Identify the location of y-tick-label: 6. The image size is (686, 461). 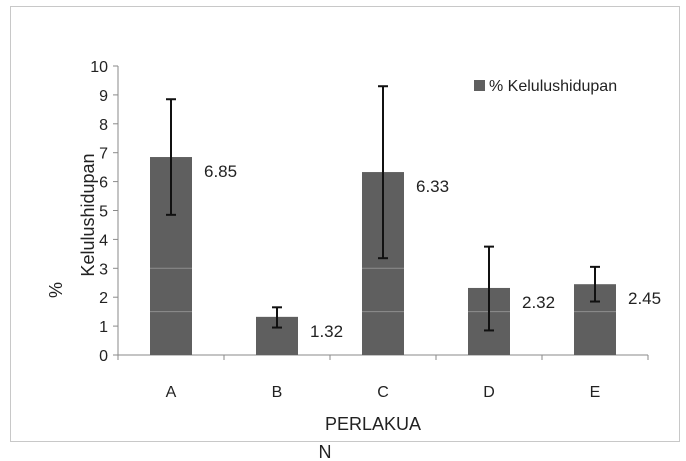
(103, 183).